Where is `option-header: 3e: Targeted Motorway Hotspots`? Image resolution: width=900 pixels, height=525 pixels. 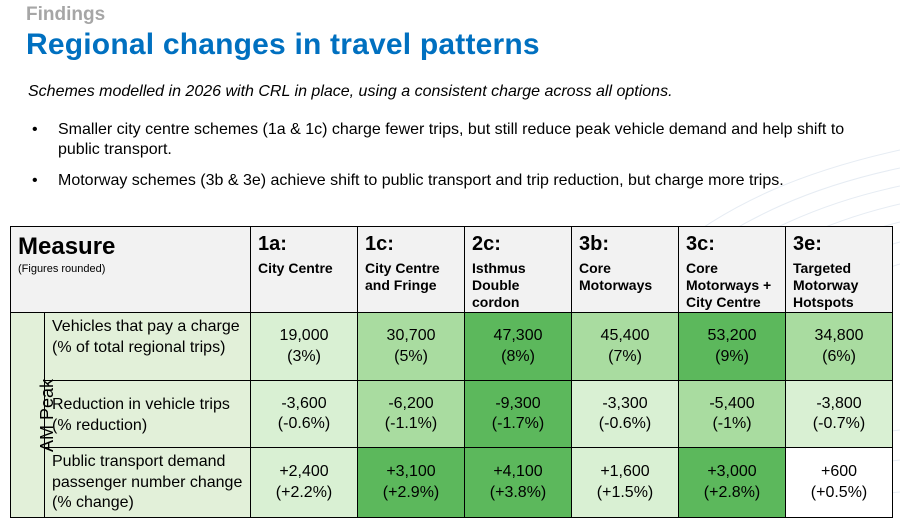
option-header: 3e: Targeted Motorway Hotspots is located at coordinates (839, 269).